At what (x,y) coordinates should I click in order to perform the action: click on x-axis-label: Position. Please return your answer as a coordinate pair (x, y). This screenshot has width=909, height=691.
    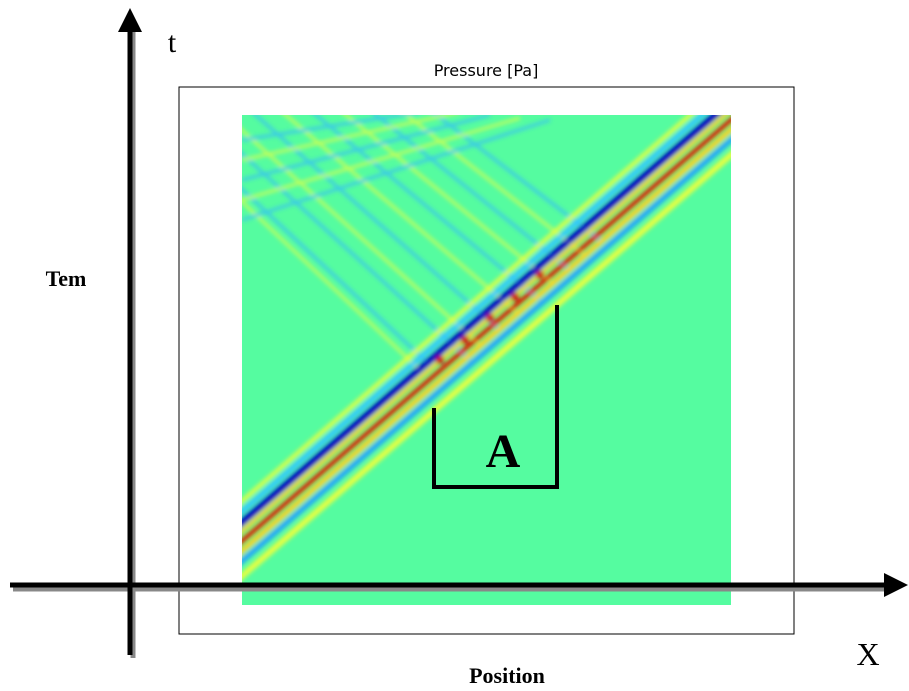
    Looking at the image, I should click on (507, 675).